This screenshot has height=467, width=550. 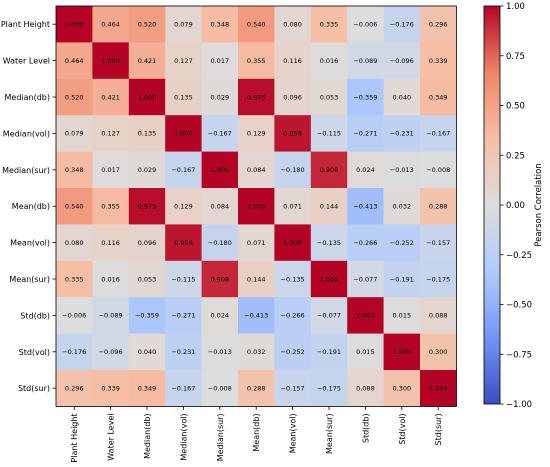 What do you see at coordinates (402, 25) in the screenshot?
I see `cell-value-label: −0.176` at bounding box center [402, 25].